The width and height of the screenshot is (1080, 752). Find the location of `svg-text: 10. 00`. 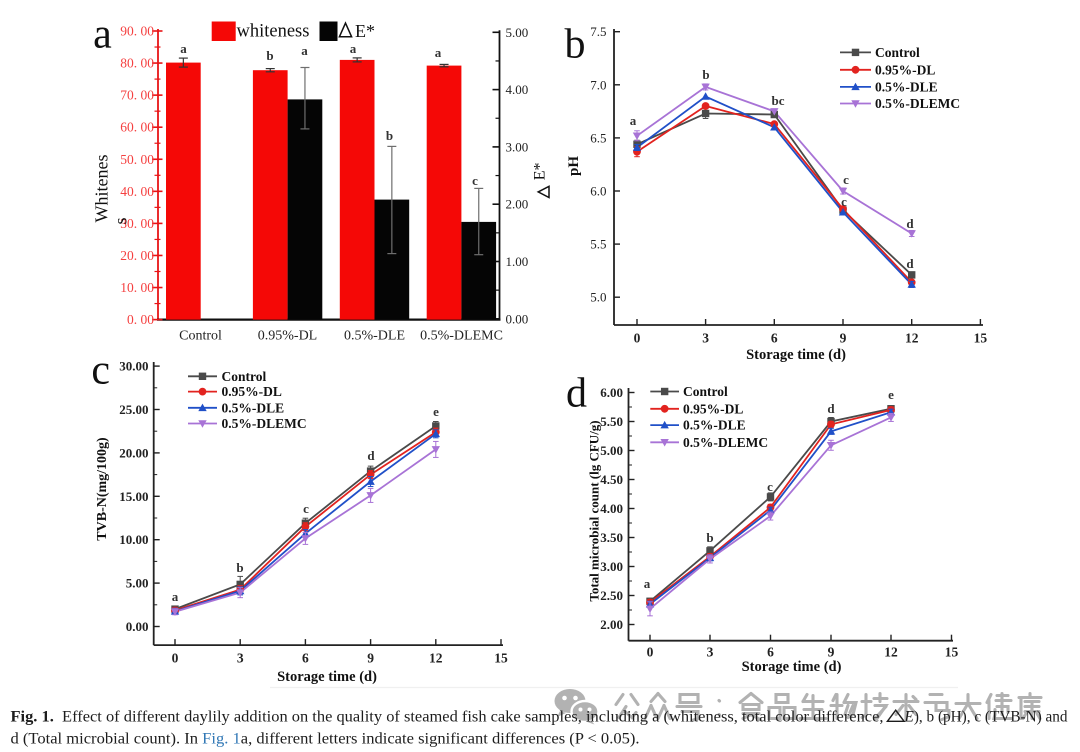

svg-text: 10. 00 is located at coordinates (137, 287).